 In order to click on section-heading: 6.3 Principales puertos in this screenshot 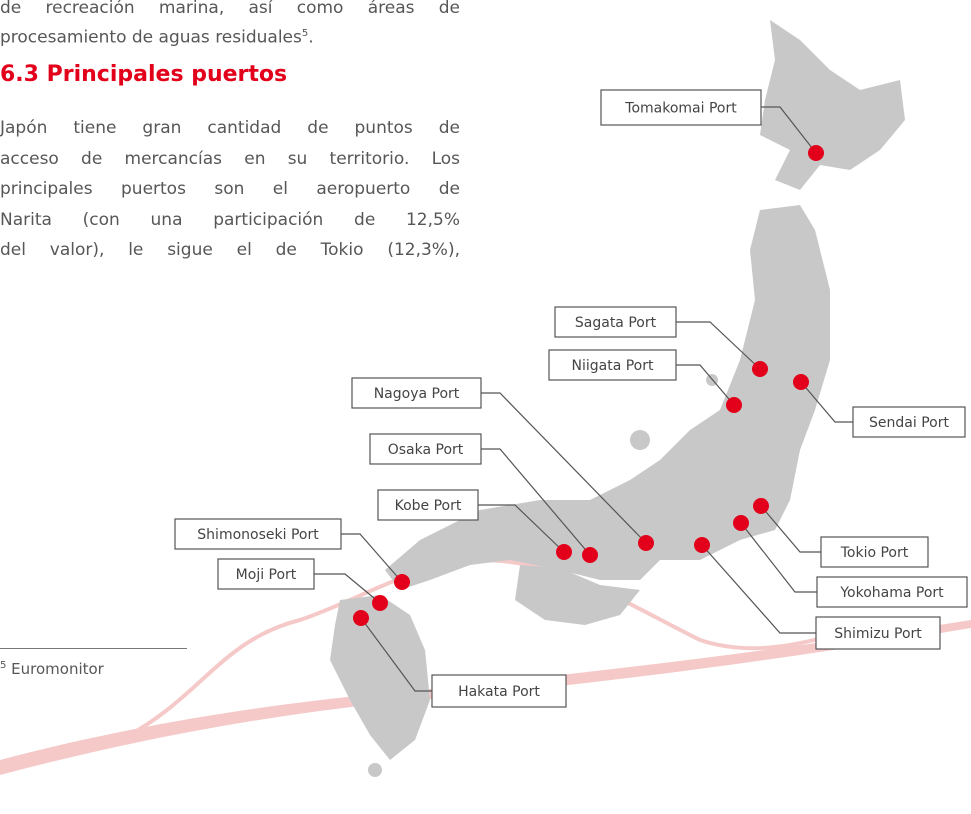, I will do `click(144, 74)`.